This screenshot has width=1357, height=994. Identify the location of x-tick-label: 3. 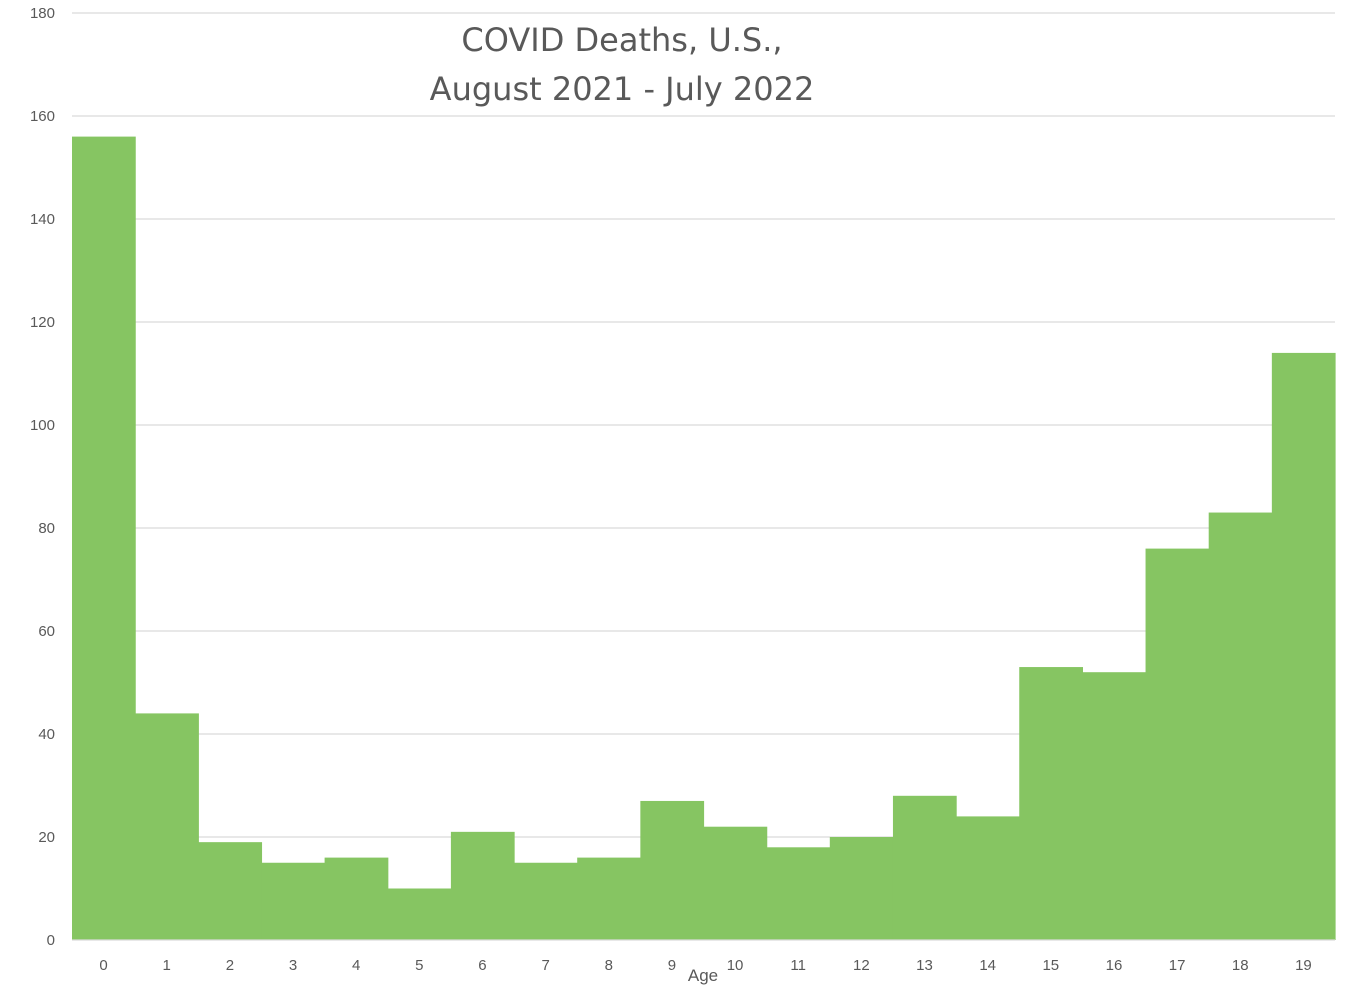
(293, 965).